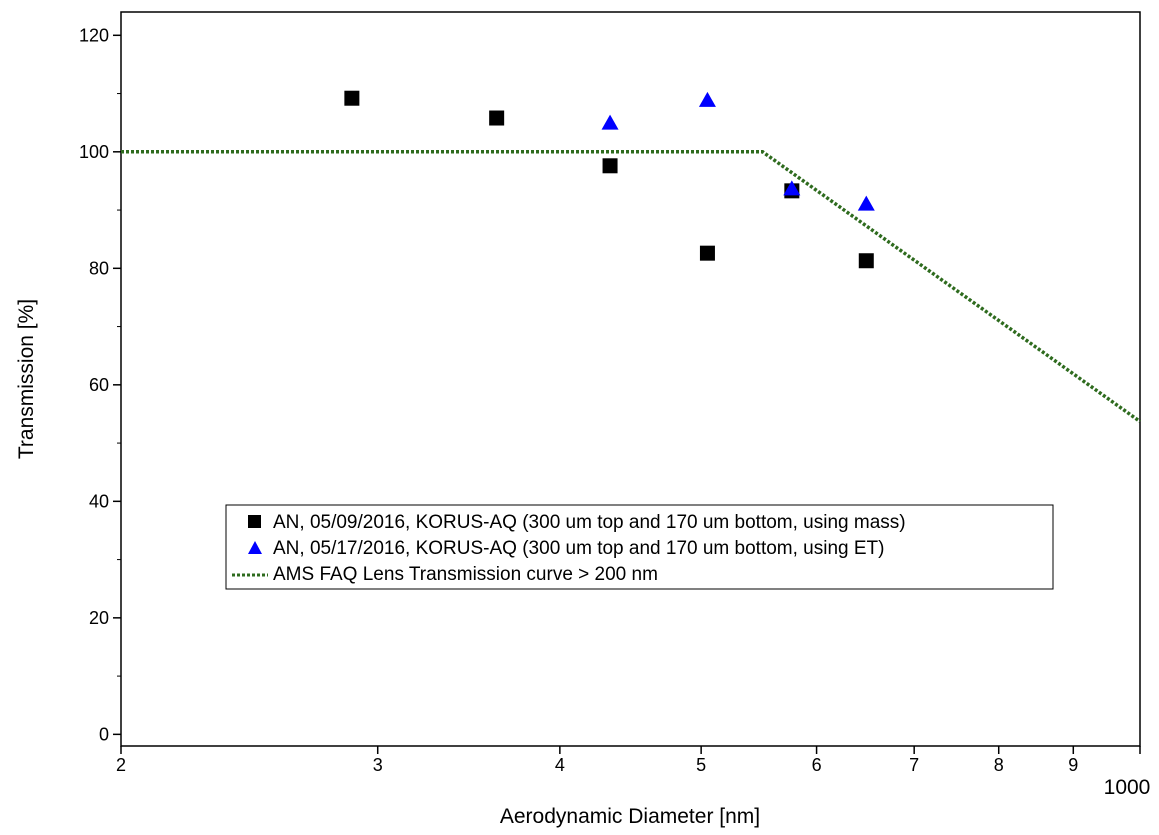 This screenshot has height=835, width=1159. What do you see at coordinates (633, 772) in the screenshot?
I see `x-axis: 2 3 4 5 6 7 8 9 1000` at bounding box center [633, 772].